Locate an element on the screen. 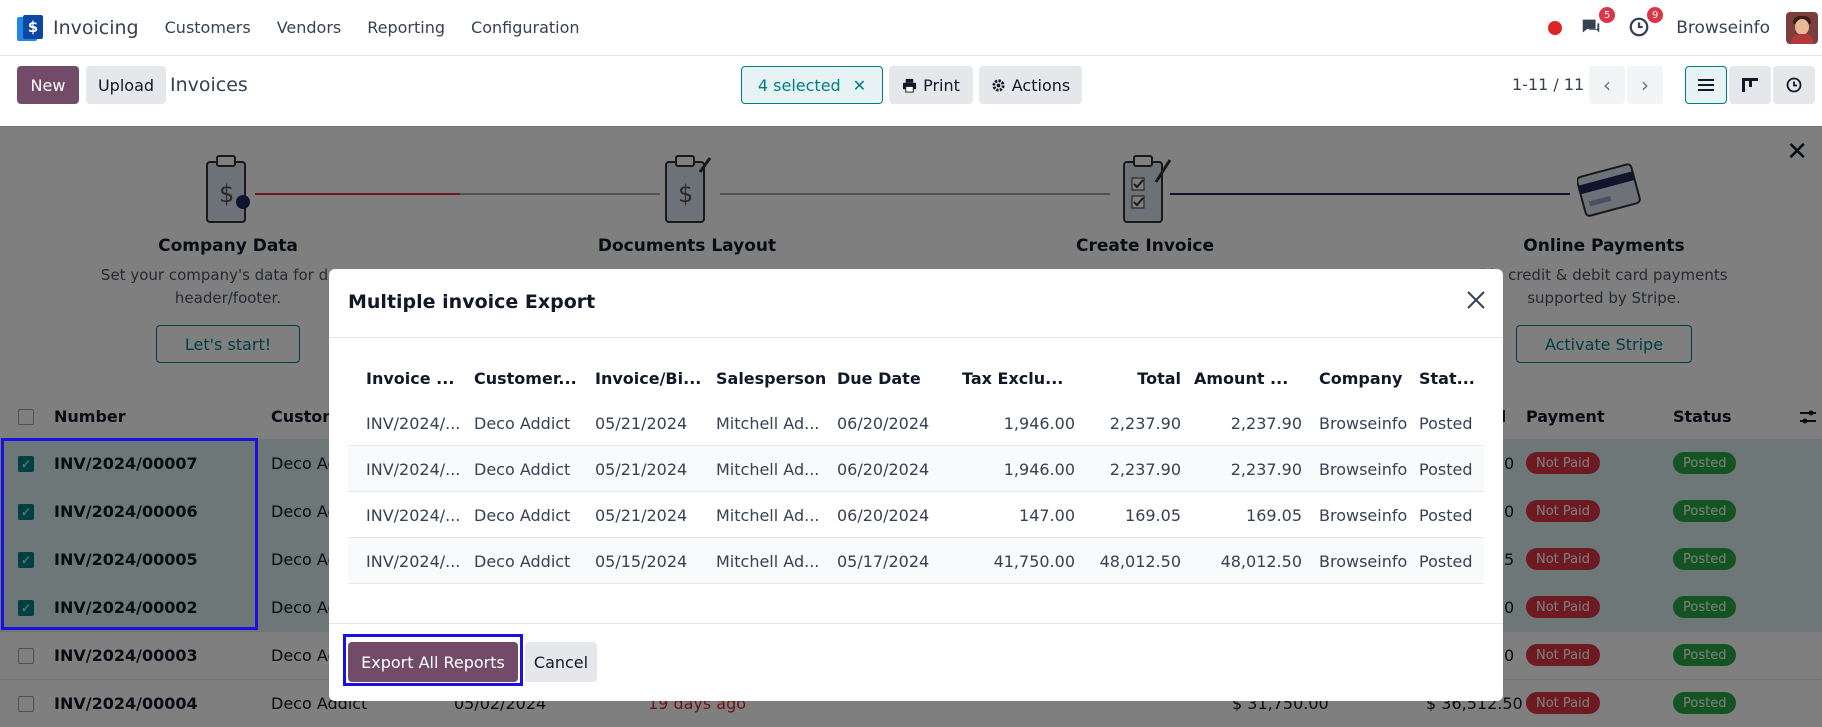 The width and height of the screenshot is (1822, 727). activities-count-badge: 9 is located at coordinates (1655, 15).